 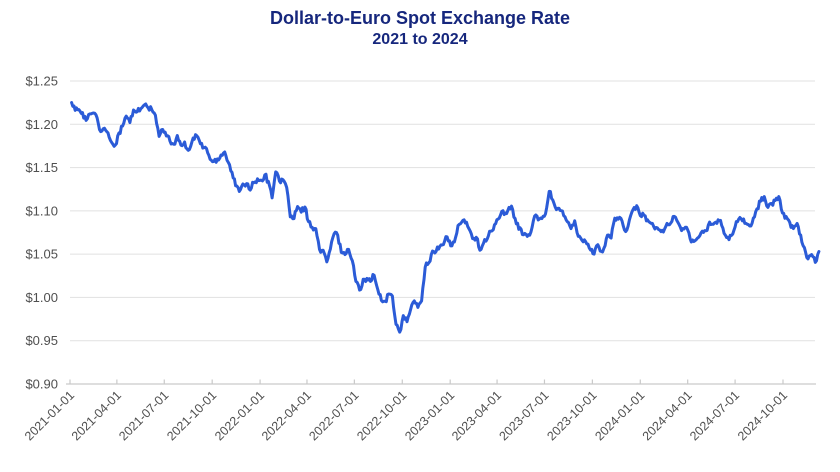 What do you see at coordinates (41, 384) in the screenshot?
I see `y-axis-tick-label: $0.90` at bounding box center [41, 384].